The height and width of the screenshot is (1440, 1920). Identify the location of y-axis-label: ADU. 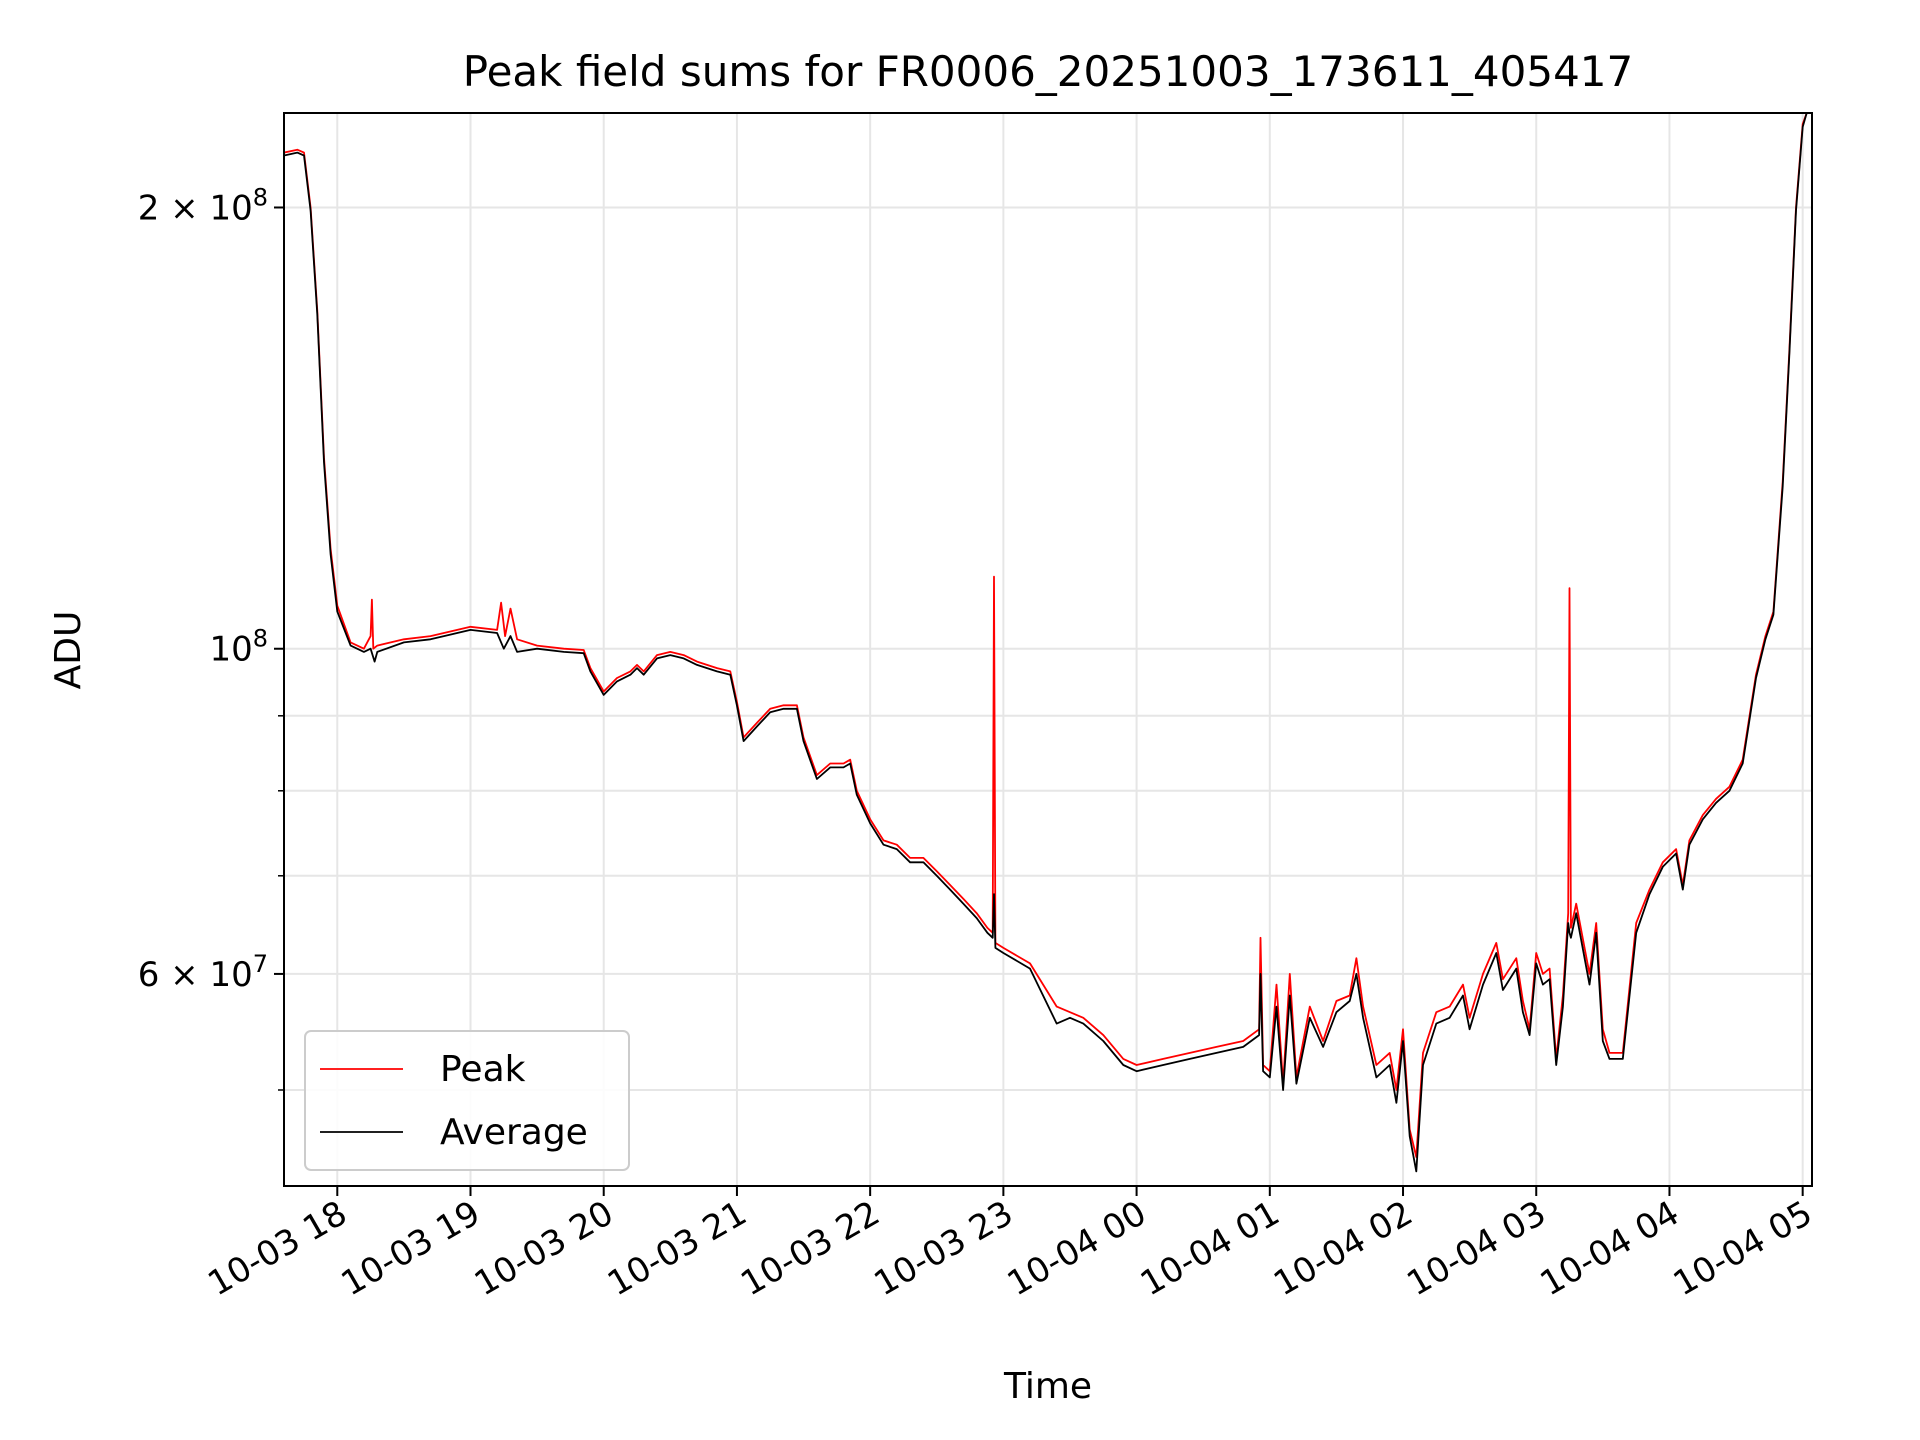
(68, 650).